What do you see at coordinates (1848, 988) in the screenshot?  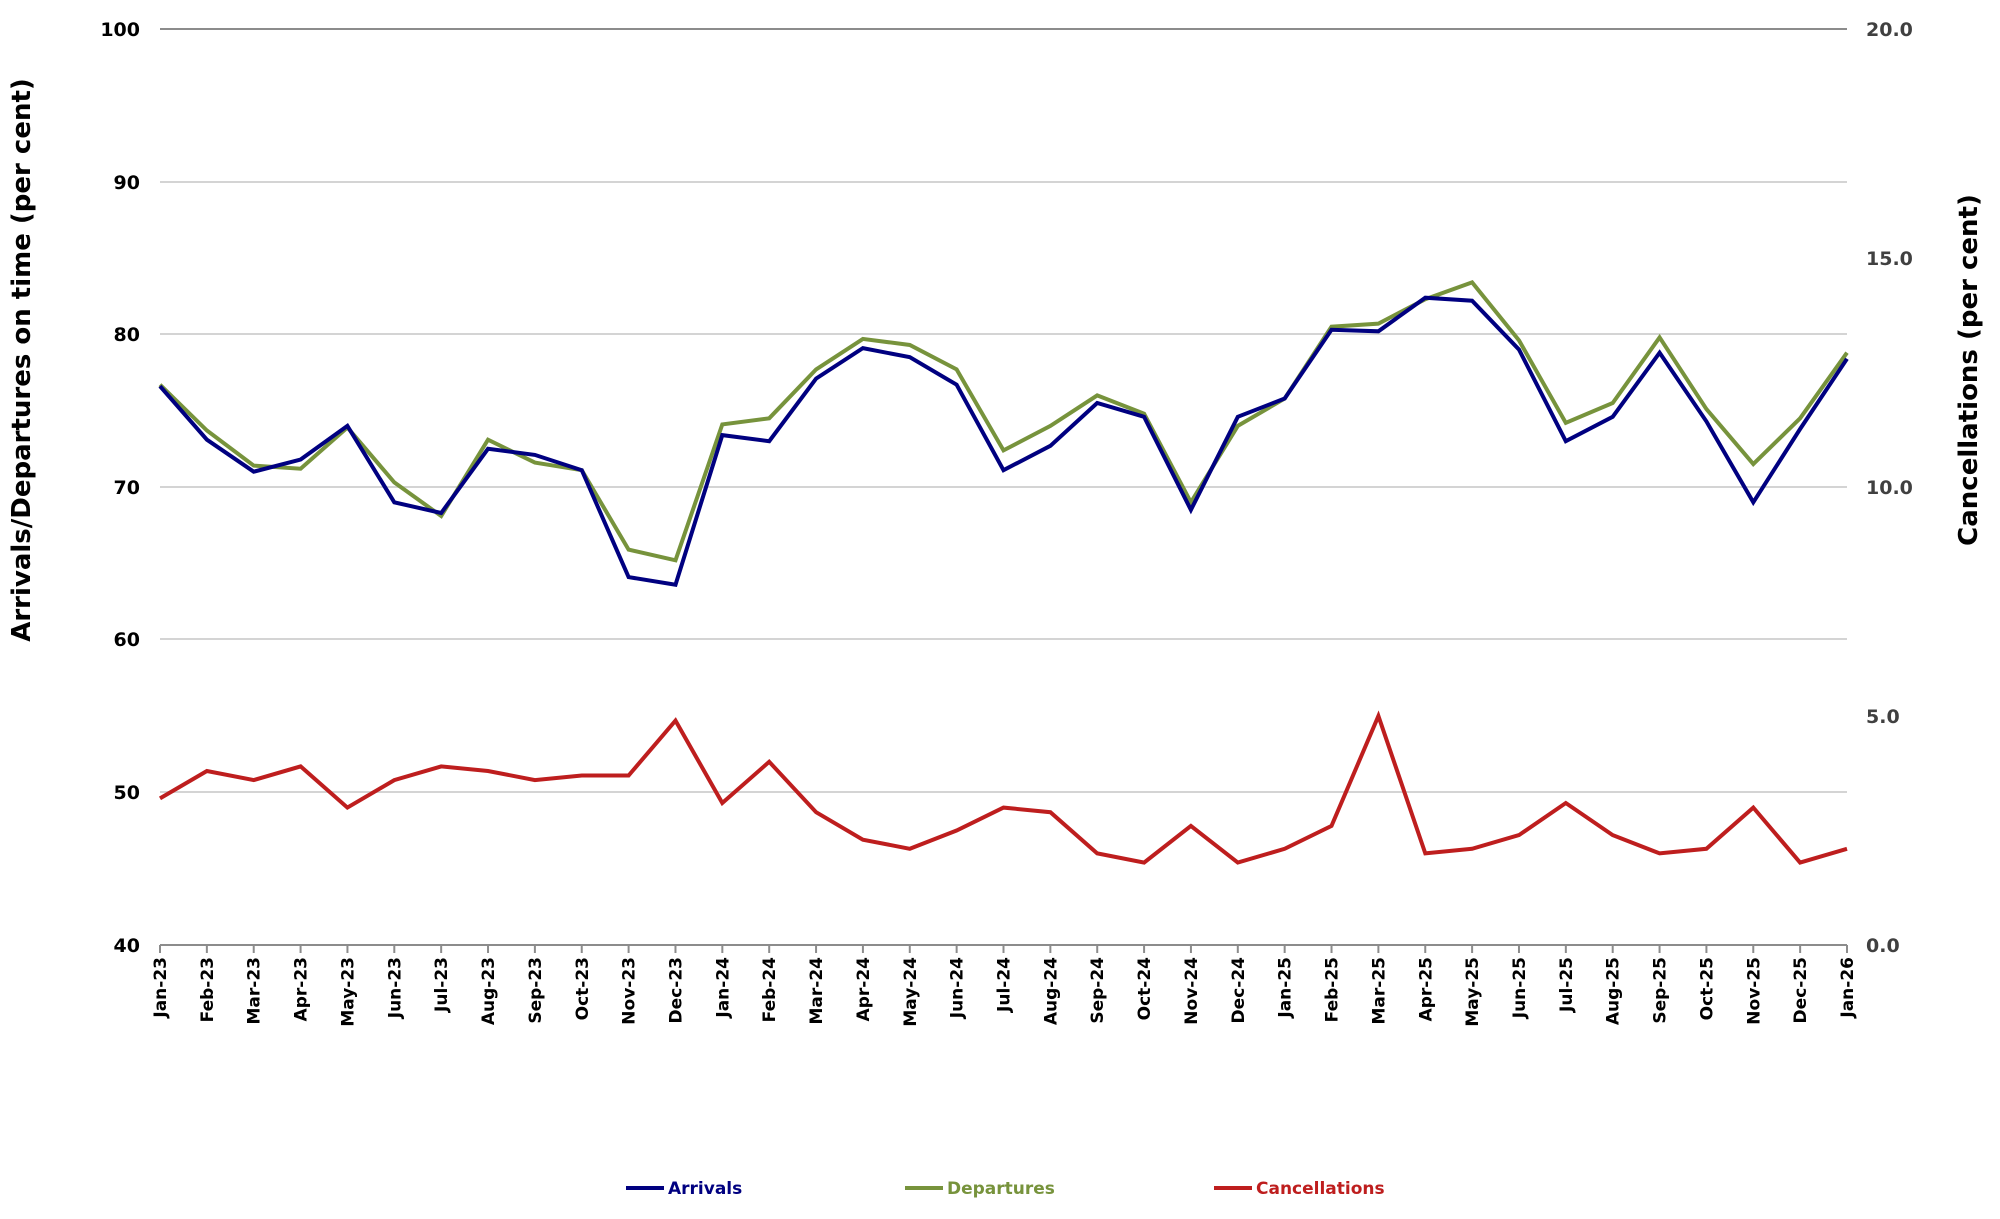 I see `x-tick-label: Jan-26` at bounding box center [1848, 988].